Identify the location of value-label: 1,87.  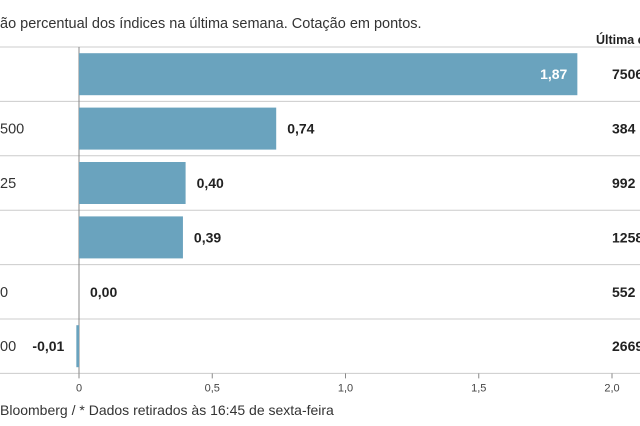
(553, 74).